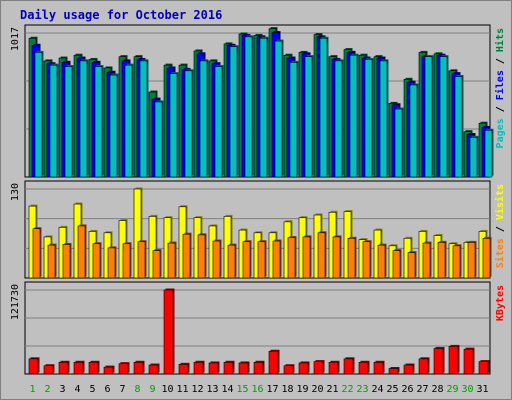 This screenshot has width=512, height=400. What do you see at coordinates (212, 389) in the screenshot?
I see `x-tick-label: 13` at bounding box center [212, 389].